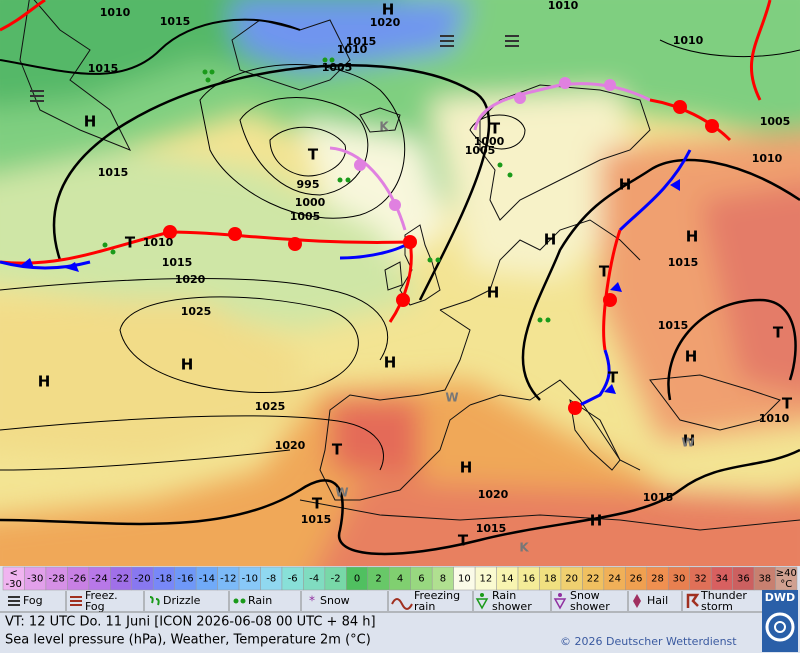 The image size is (800, 653). What do you see at coordinates (274, 68) in the screenshot?
I see `fog-symbols` at bounding box center [274, 68].